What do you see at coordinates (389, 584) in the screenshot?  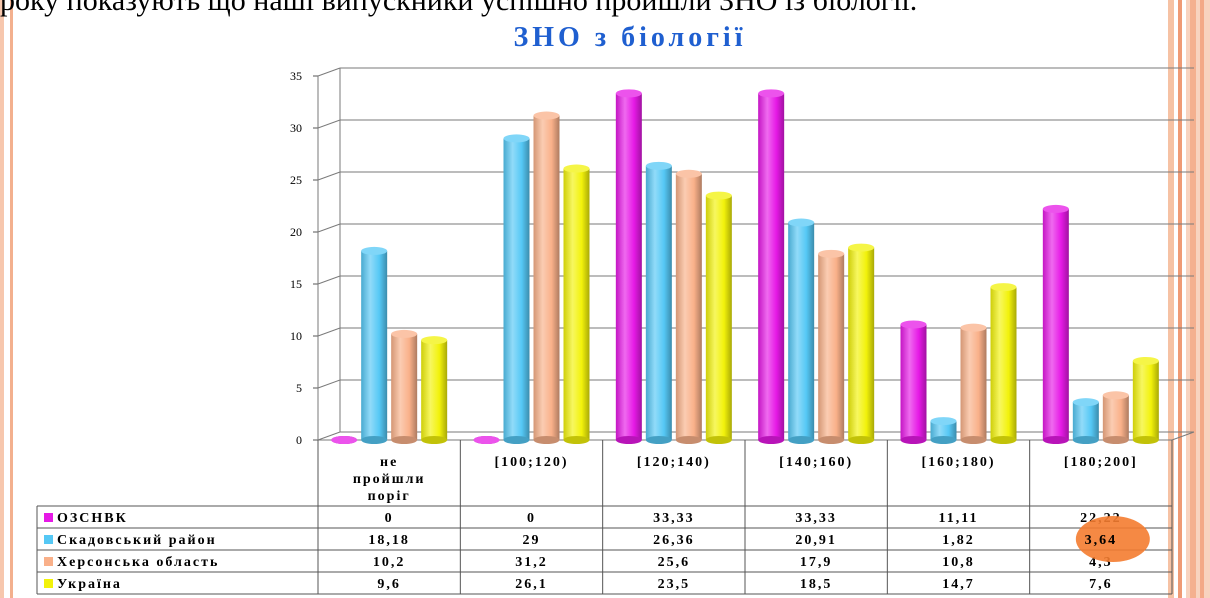 I see `data-label: 9,6` at bounding box center [389, 584].